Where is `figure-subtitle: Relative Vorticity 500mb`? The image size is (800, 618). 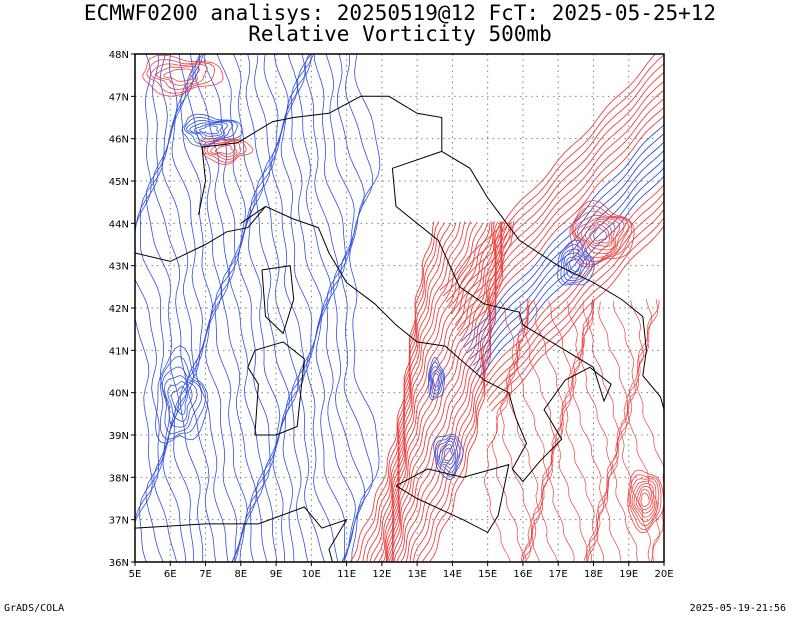 figure-subtitle: Relative Vorticity 500mb is located at coordinates (400, 34).